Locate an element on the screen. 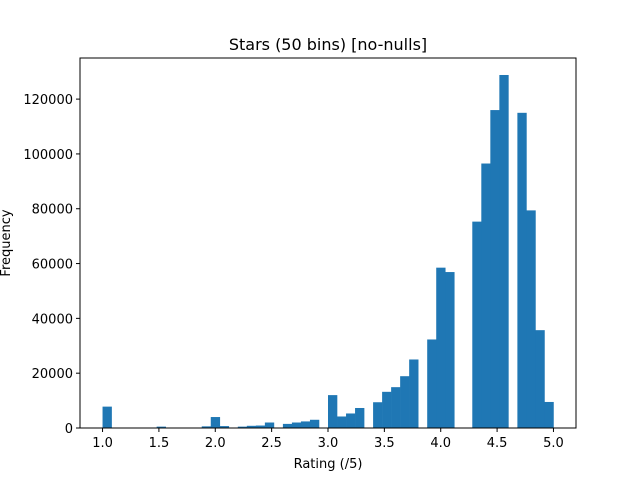  y-tick-label: 60000 is located at coordinates (52, 265).